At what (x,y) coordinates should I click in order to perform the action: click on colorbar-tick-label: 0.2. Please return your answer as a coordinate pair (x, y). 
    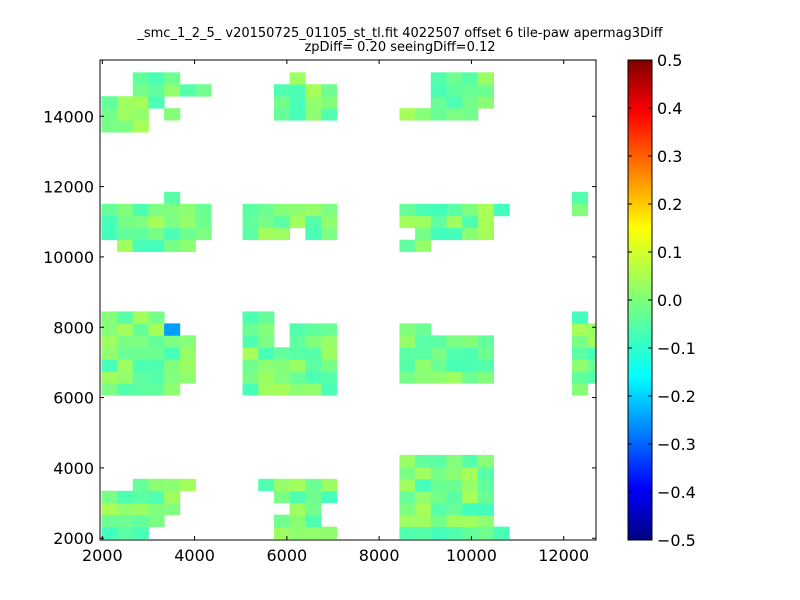
    Looking at the image, I should click on (669, 204).